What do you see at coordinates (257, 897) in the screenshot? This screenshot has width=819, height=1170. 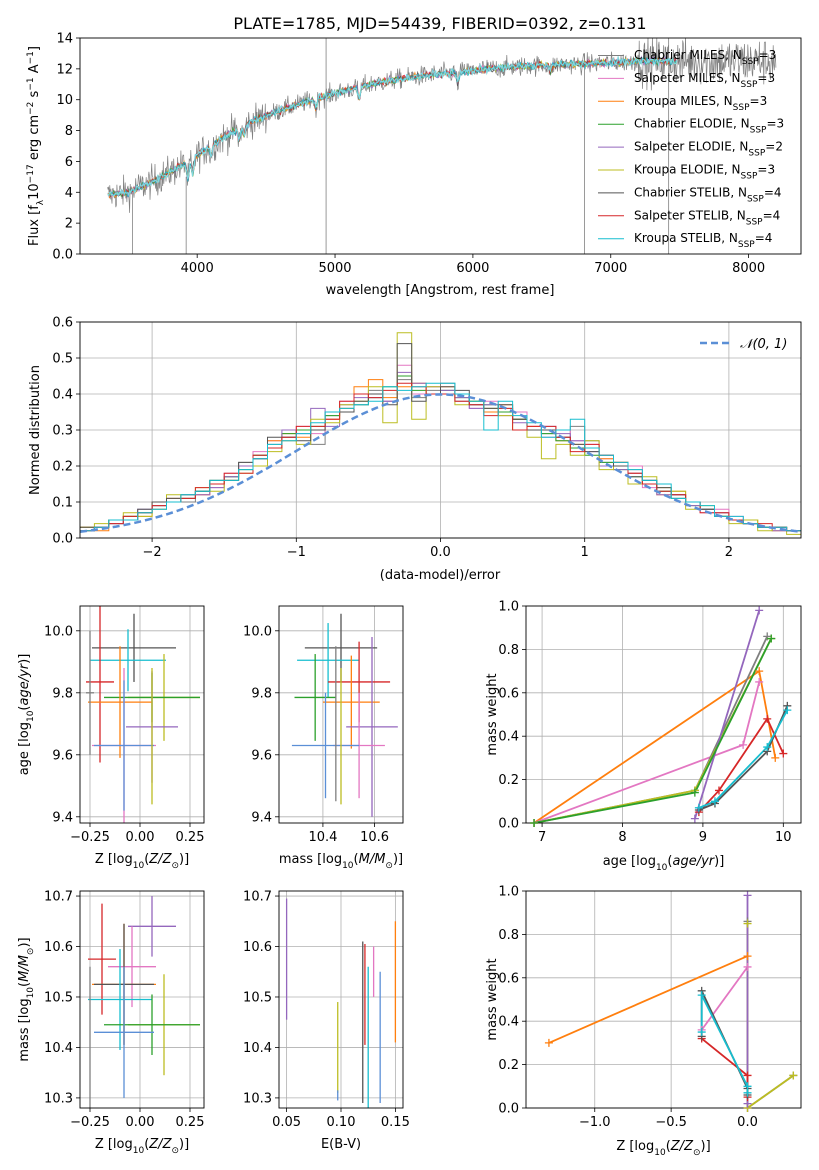 I see `y-tick-label: 10.7` at bounding box center [257, 897].